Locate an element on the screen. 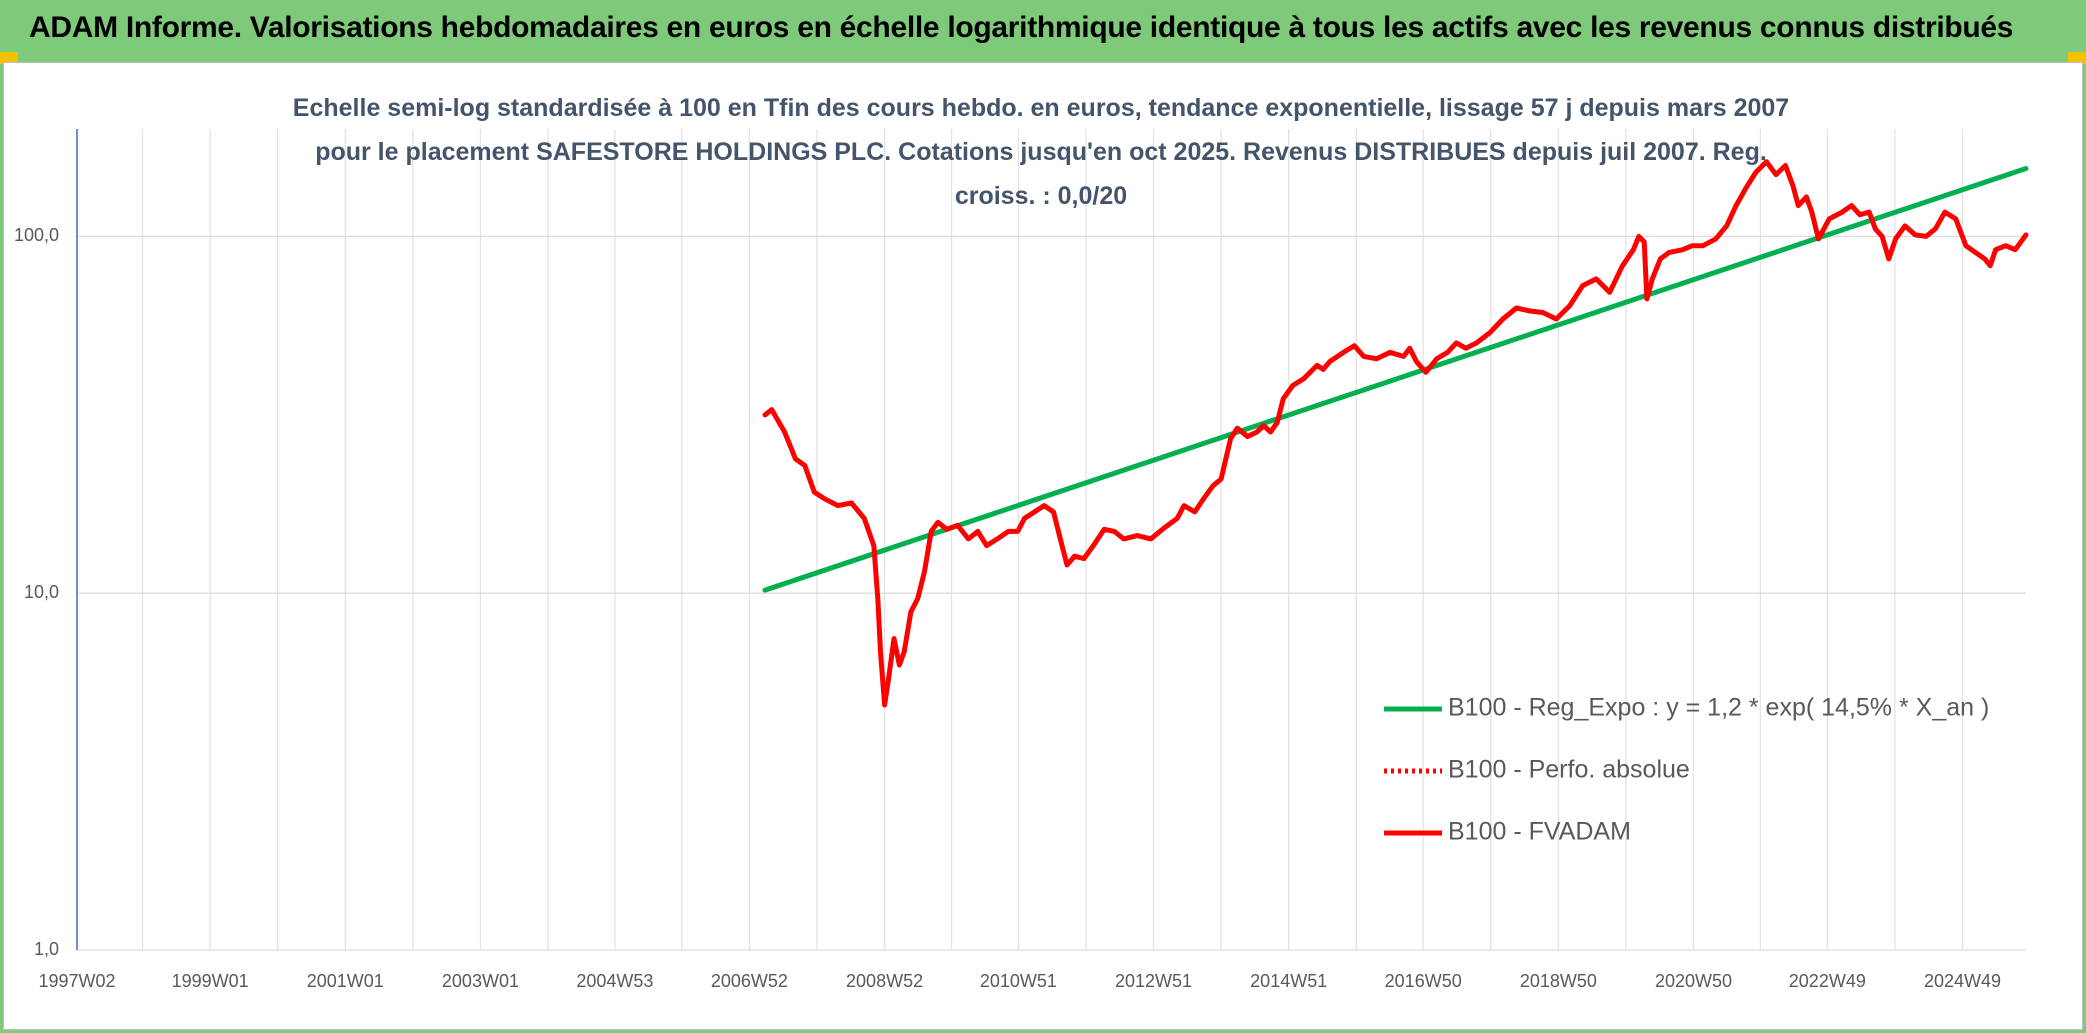 The height and width of the screenshot is (1033, 2086). x-tick-label: 2024W49 is located at coordinates (1962, 981).